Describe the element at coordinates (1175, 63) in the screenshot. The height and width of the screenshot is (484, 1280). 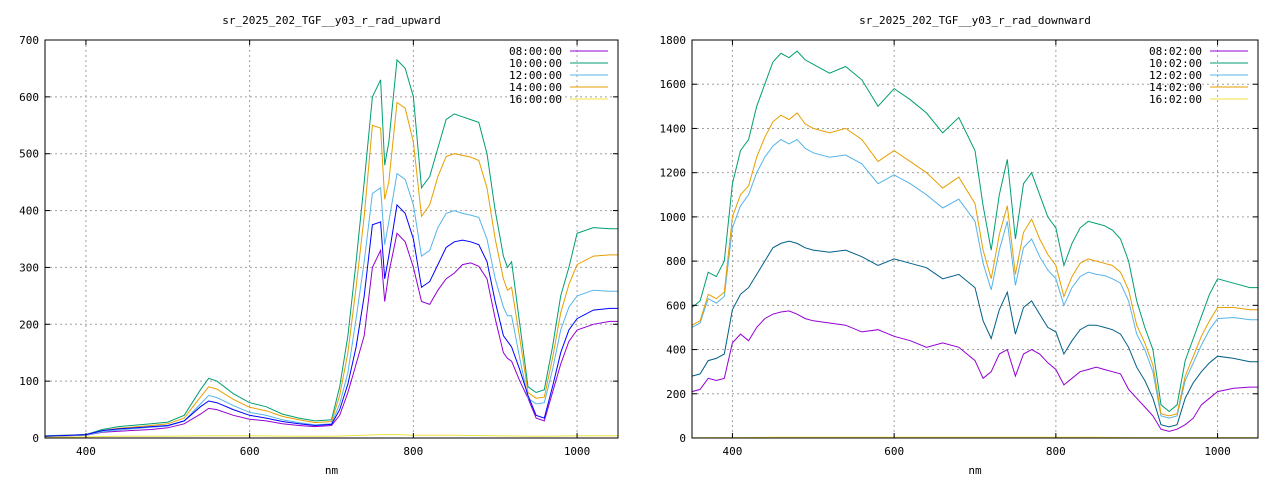
I see `legend-label: 10:02:00` at that location.